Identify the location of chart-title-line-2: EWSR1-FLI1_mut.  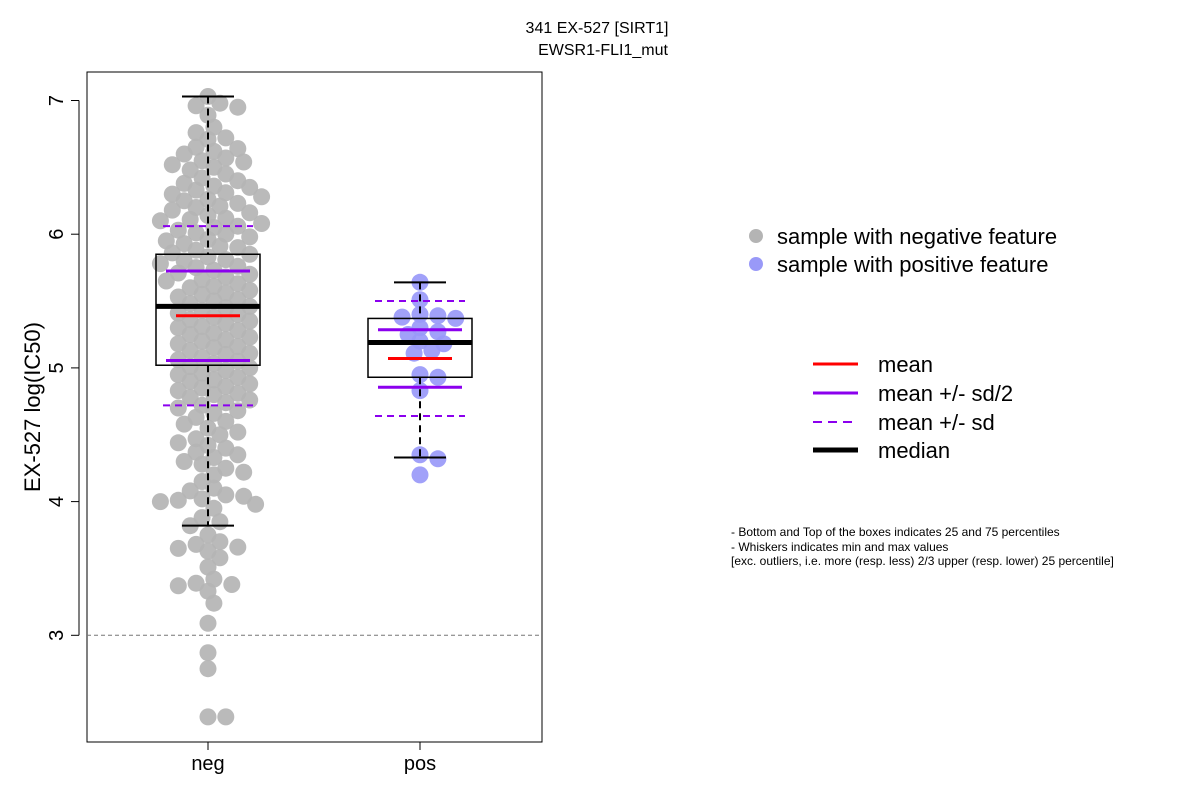
(603, 50).